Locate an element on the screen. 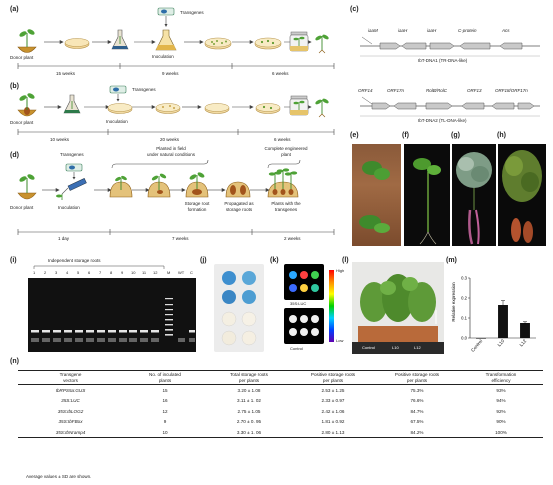 The height and width of the screenshot is (485, 553). duration-2: 9 weeks is located at coordinates (170, 73).